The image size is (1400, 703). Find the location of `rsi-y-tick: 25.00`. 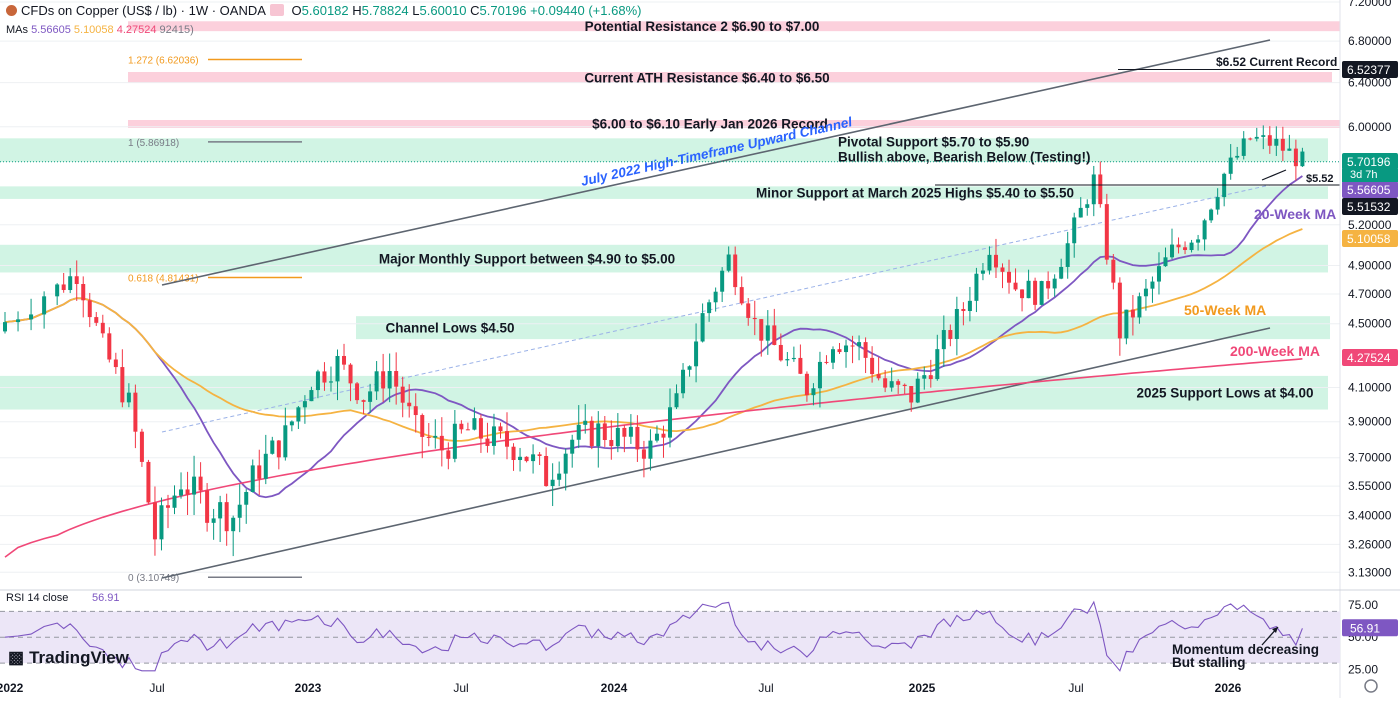

rsi-y-tick: 25.00 is located at coordinates (1363, 670).